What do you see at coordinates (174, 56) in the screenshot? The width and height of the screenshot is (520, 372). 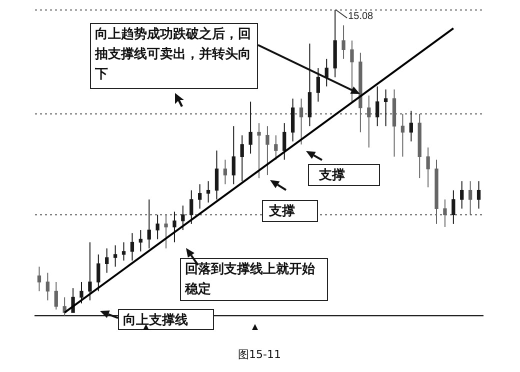 I see `callout-box: 向上趋势成功跌破之后，回抽支撑线可卖出，并转头向下` at bounding box center [174, 56].